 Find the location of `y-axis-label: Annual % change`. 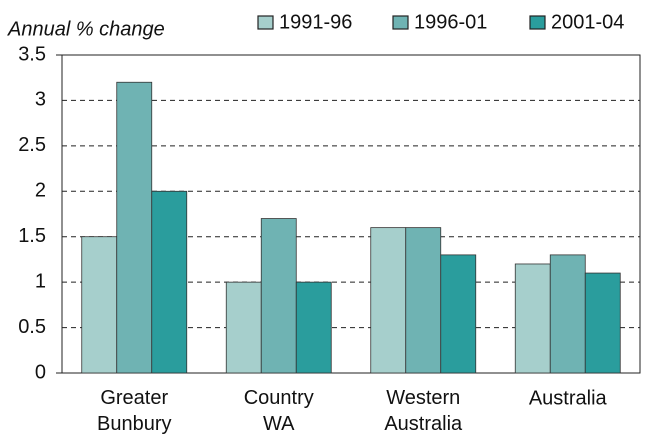

y-axis-label: Annual % change is located at coordinates (86, 29).